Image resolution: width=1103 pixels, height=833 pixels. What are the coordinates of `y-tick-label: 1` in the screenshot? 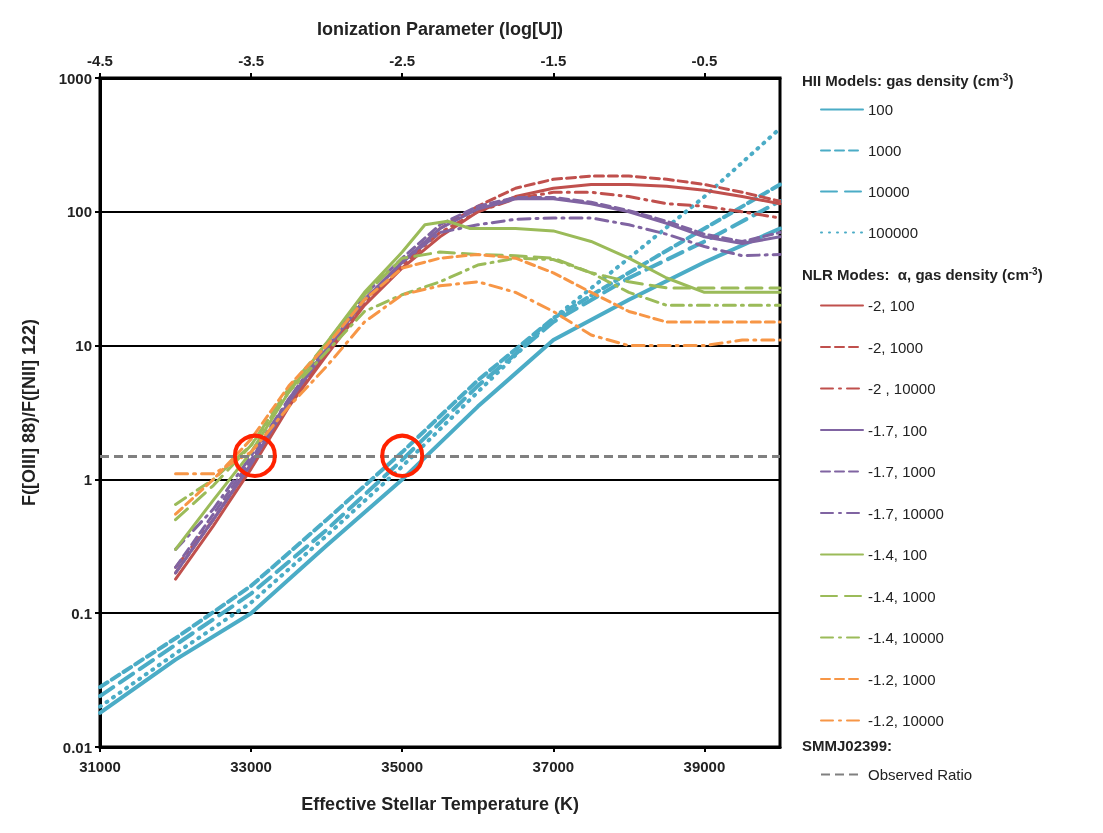 It's located at (87, 479).